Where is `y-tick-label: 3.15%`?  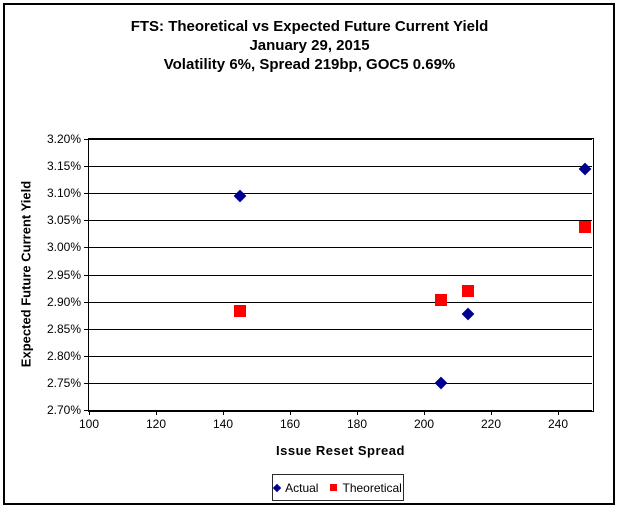 y-tick-label: 3.15% is located at coordinates (63, 166).